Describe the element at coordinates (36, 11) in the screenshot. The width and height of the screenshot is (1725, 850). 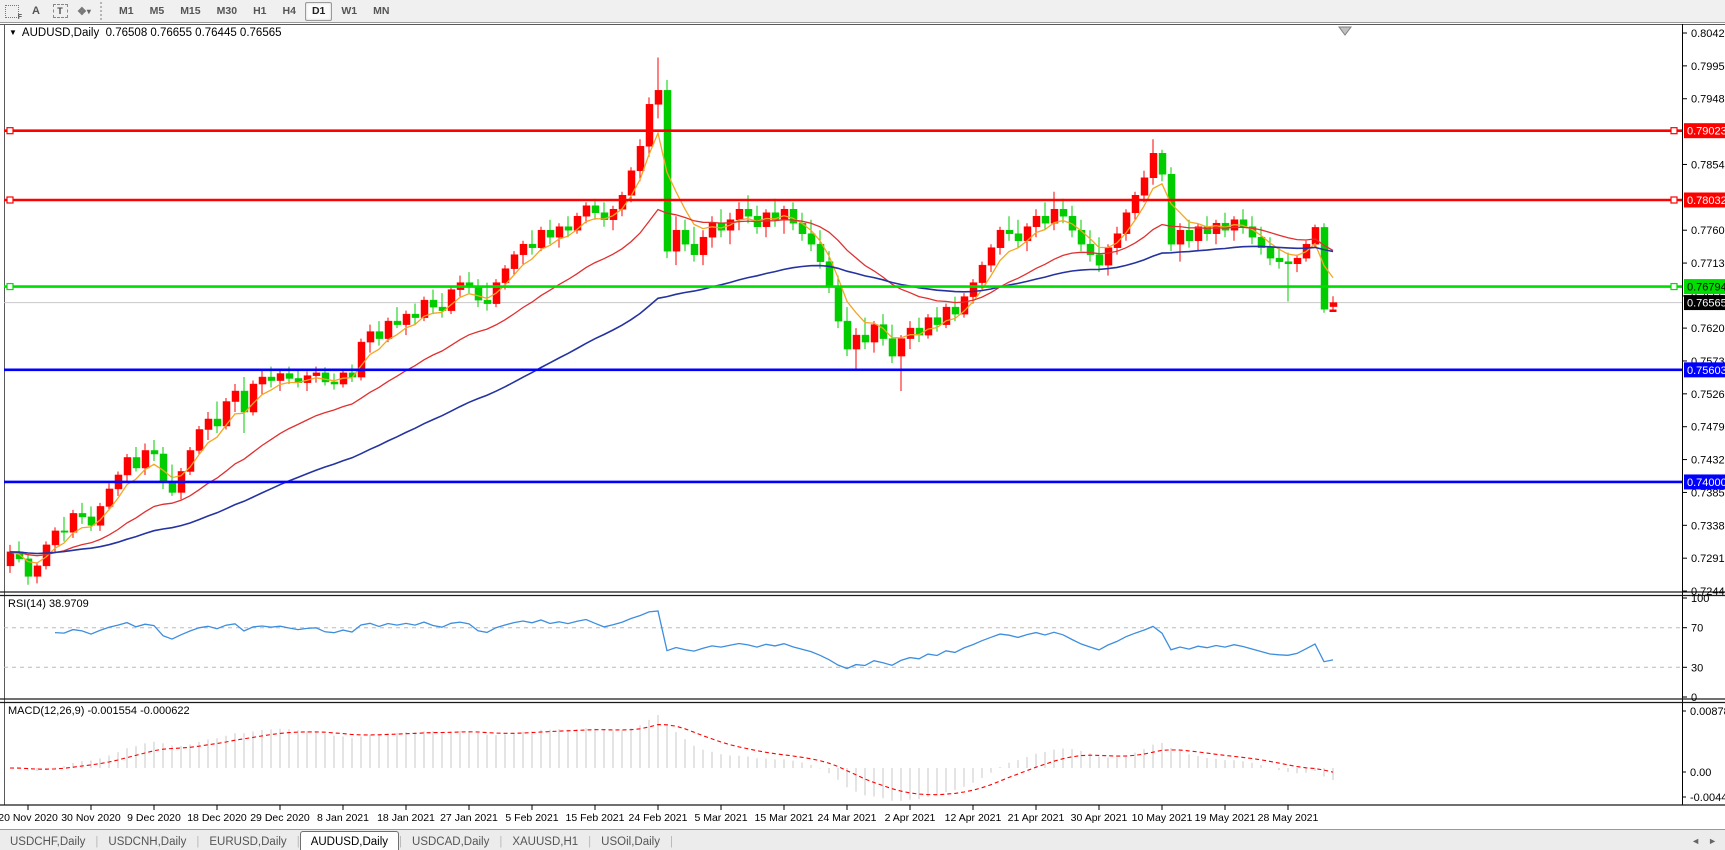
I see `label-tool-icon: A` at that location.